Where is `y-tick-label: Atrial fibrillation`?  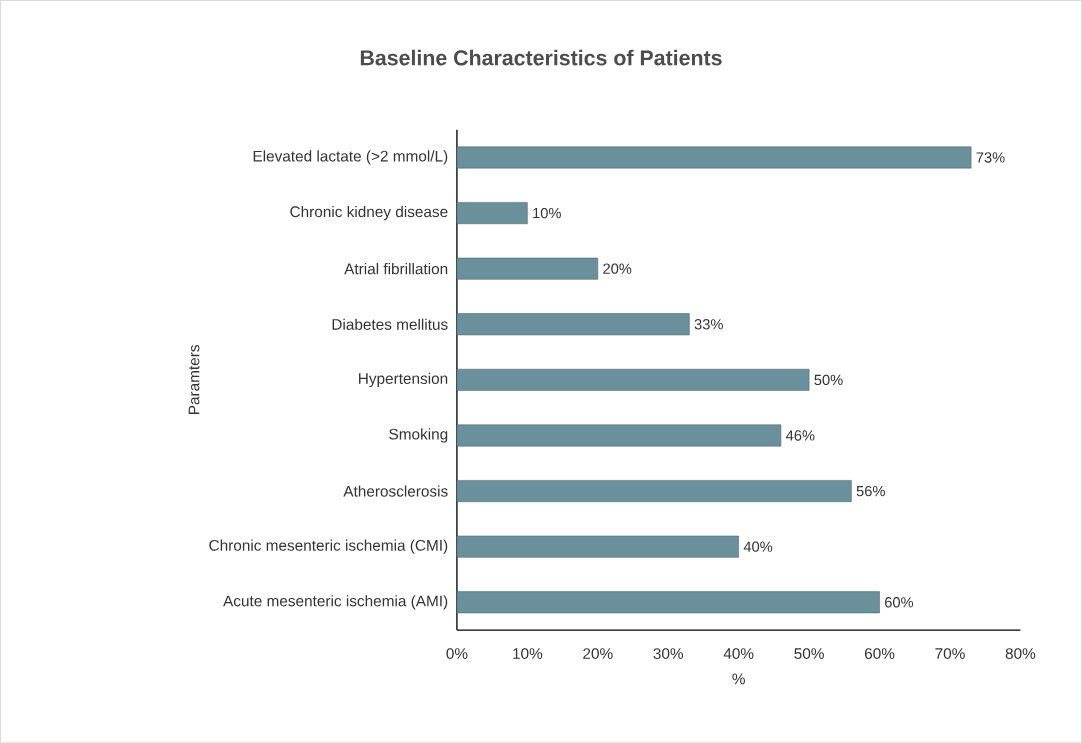 y-tick-label: Atrial fibrillation is located at coordinates (396, 269).